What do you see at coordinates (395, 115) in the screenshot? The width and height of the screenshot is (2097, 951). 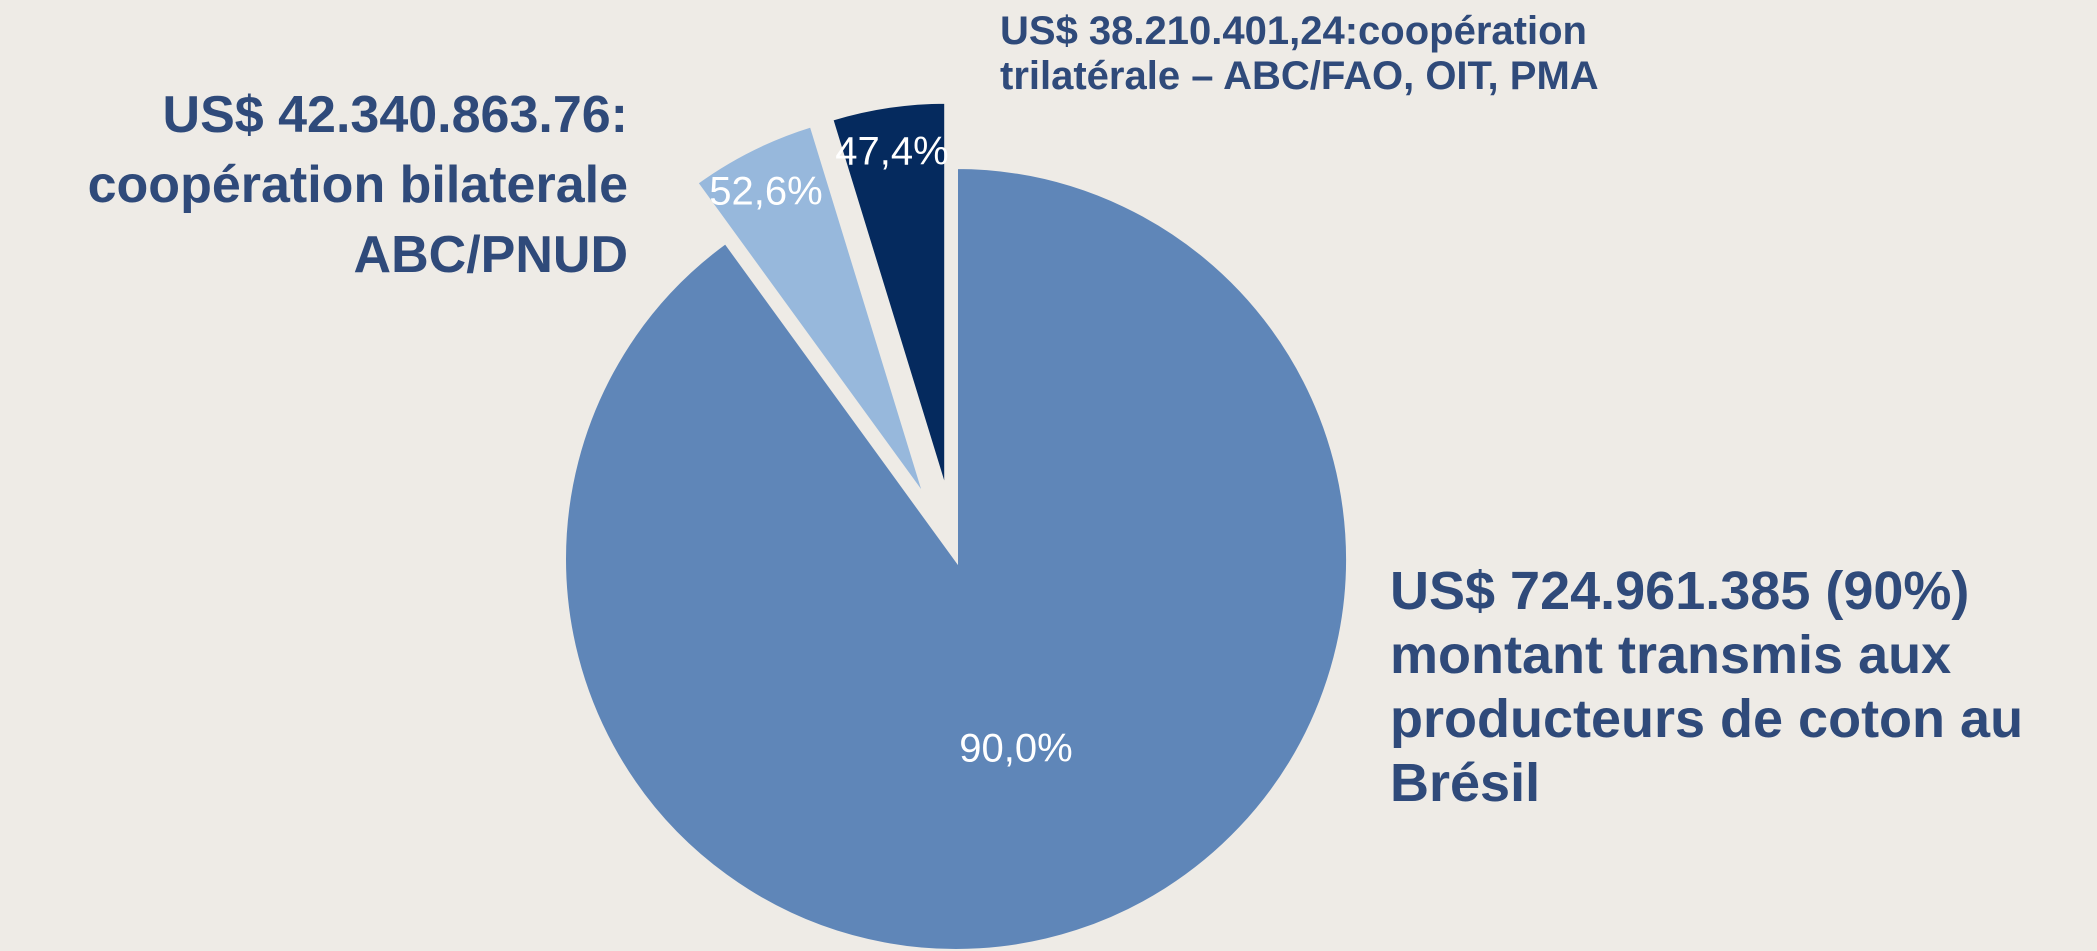 I see `slice-label-line: US$ 42.340.863.76:` at bounding box center [395, 115].